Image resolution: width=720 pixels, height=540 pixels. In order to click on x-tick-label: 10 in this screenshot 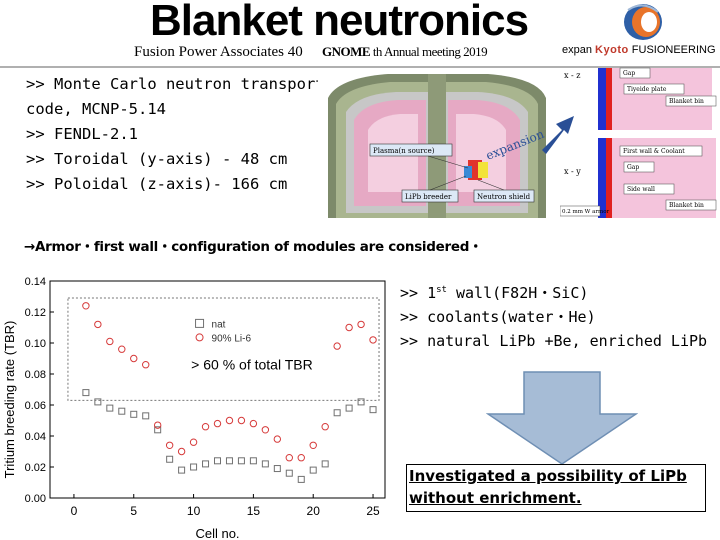, I will do `click(194, 511)`.